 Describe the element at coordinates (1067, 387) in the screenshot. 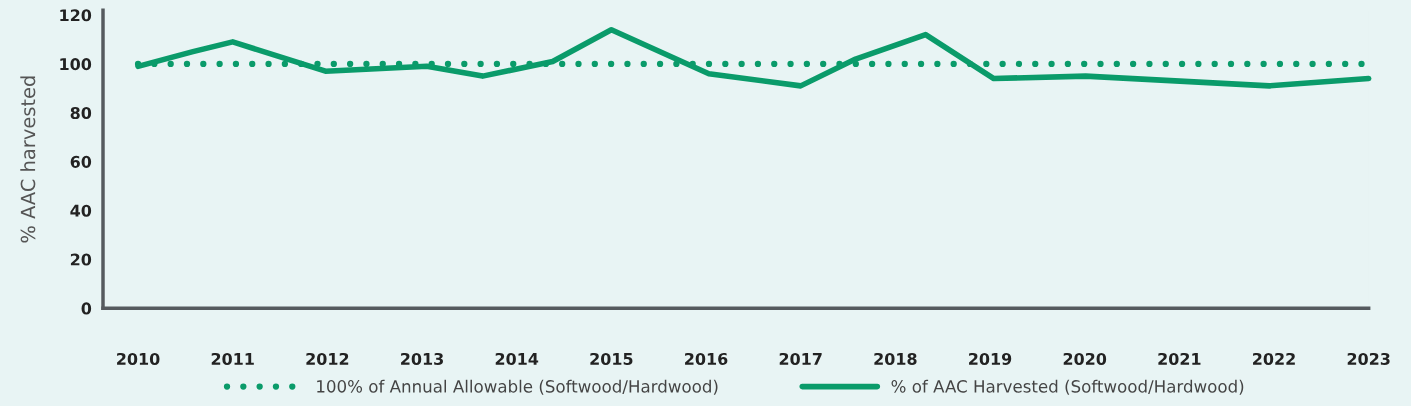

I see `legend-label: % of AAC Harvested (Softwood/Hardwood)` at that location.